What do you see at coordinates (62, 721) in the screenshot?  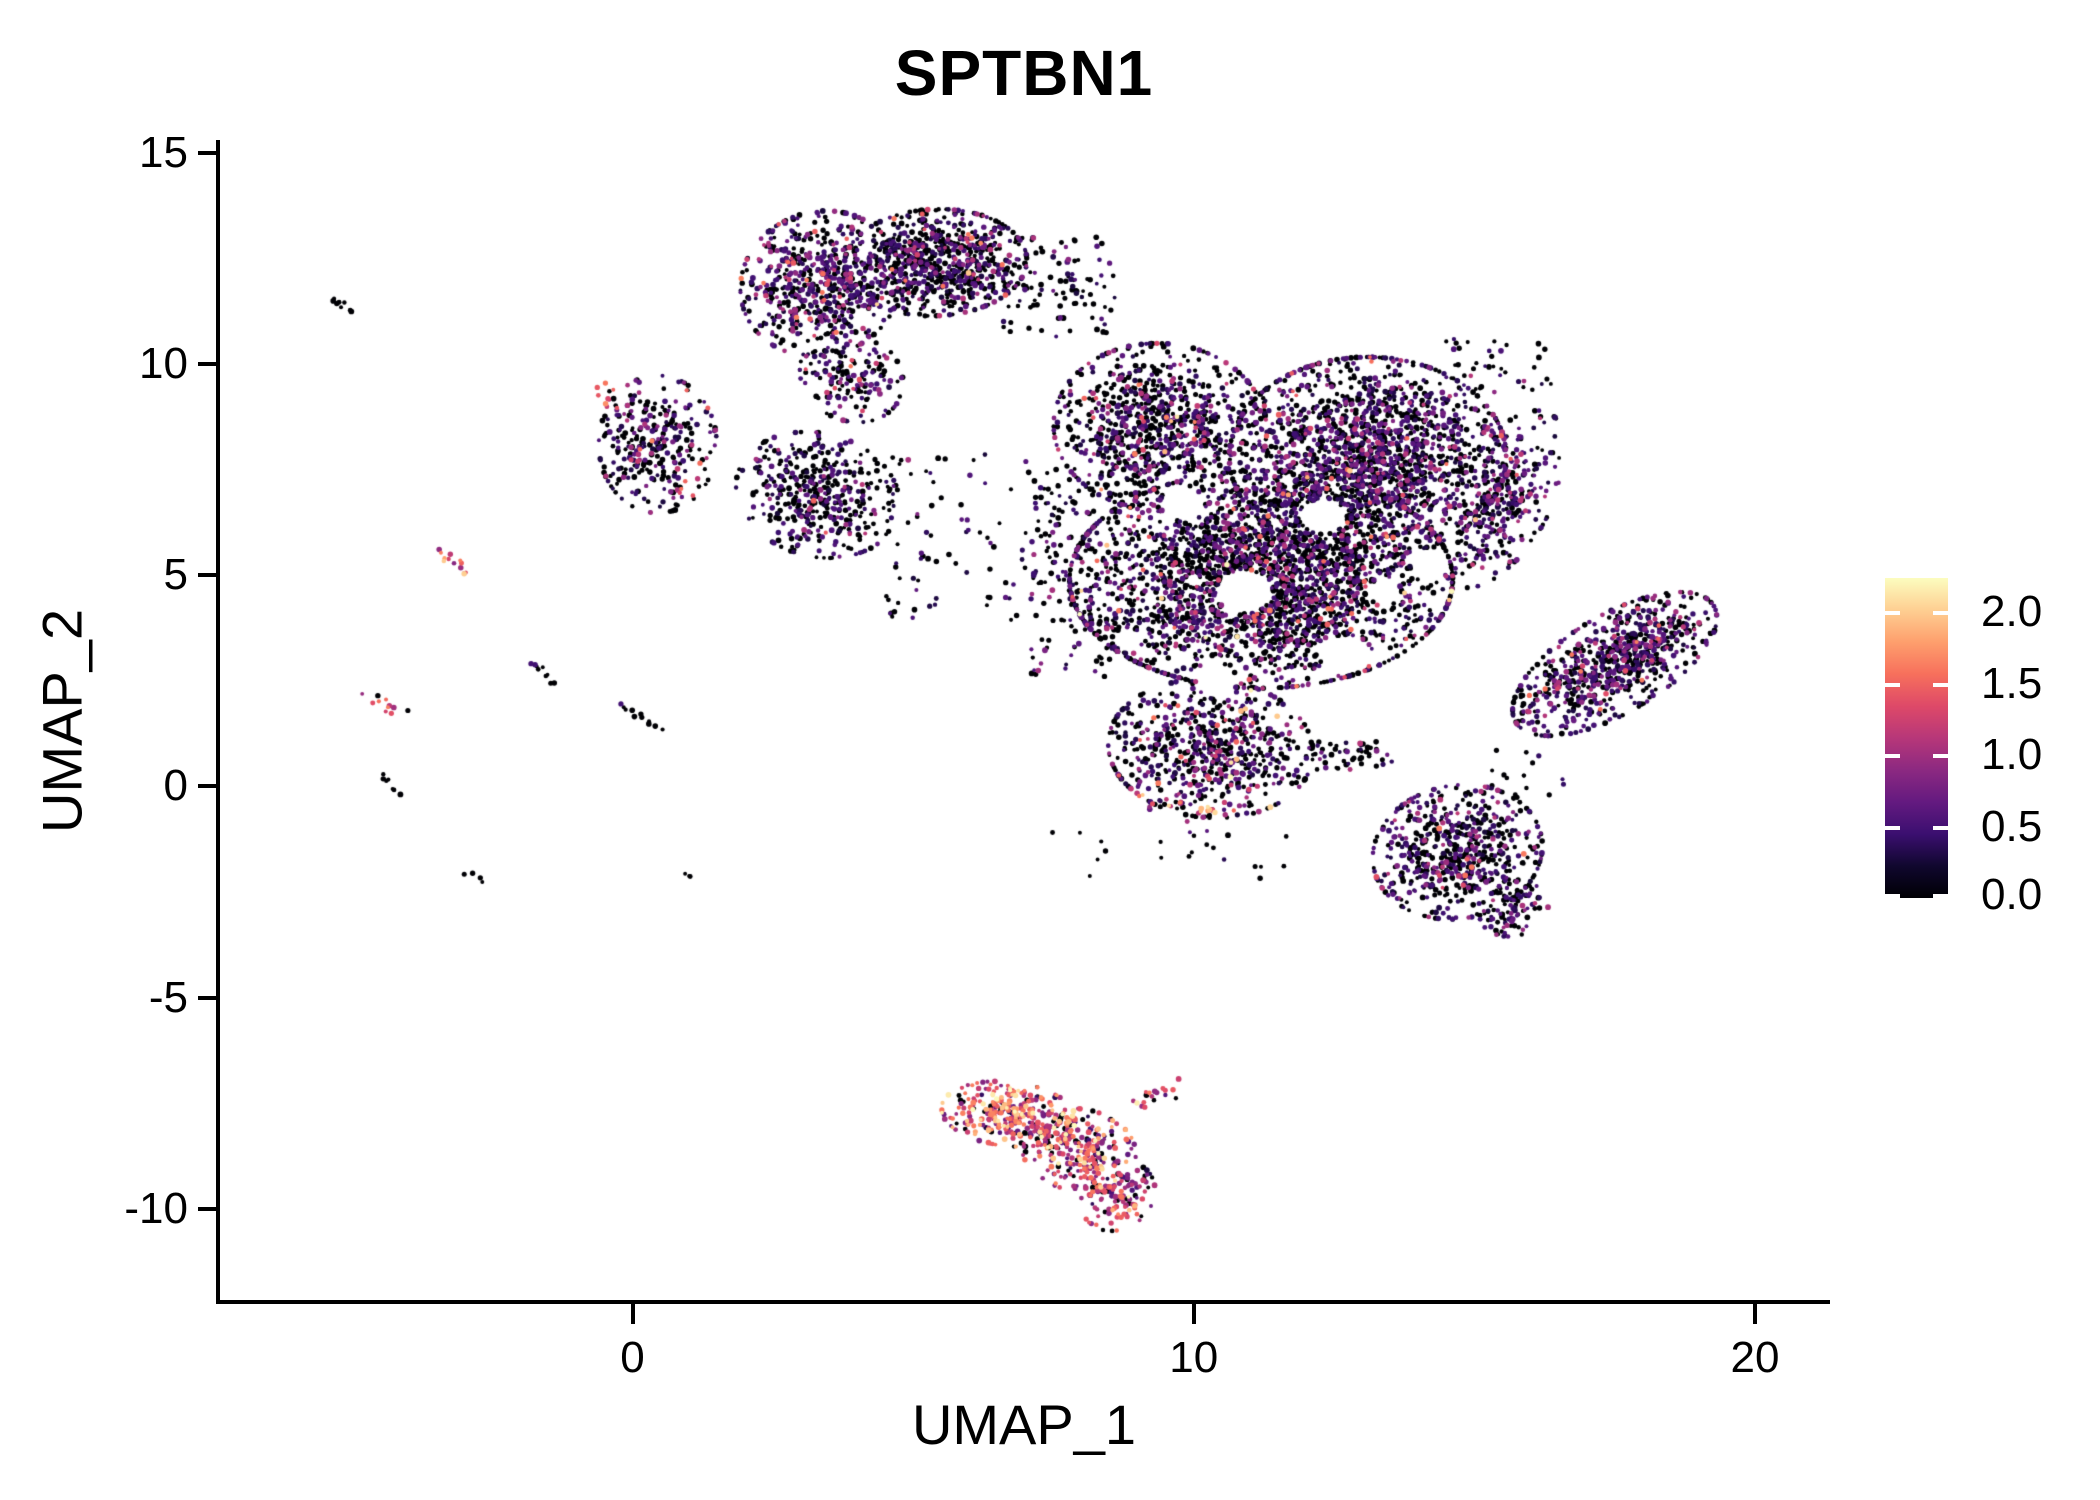 I see `y-axis-title: UMAP_2` at bounding box center [62, 721].